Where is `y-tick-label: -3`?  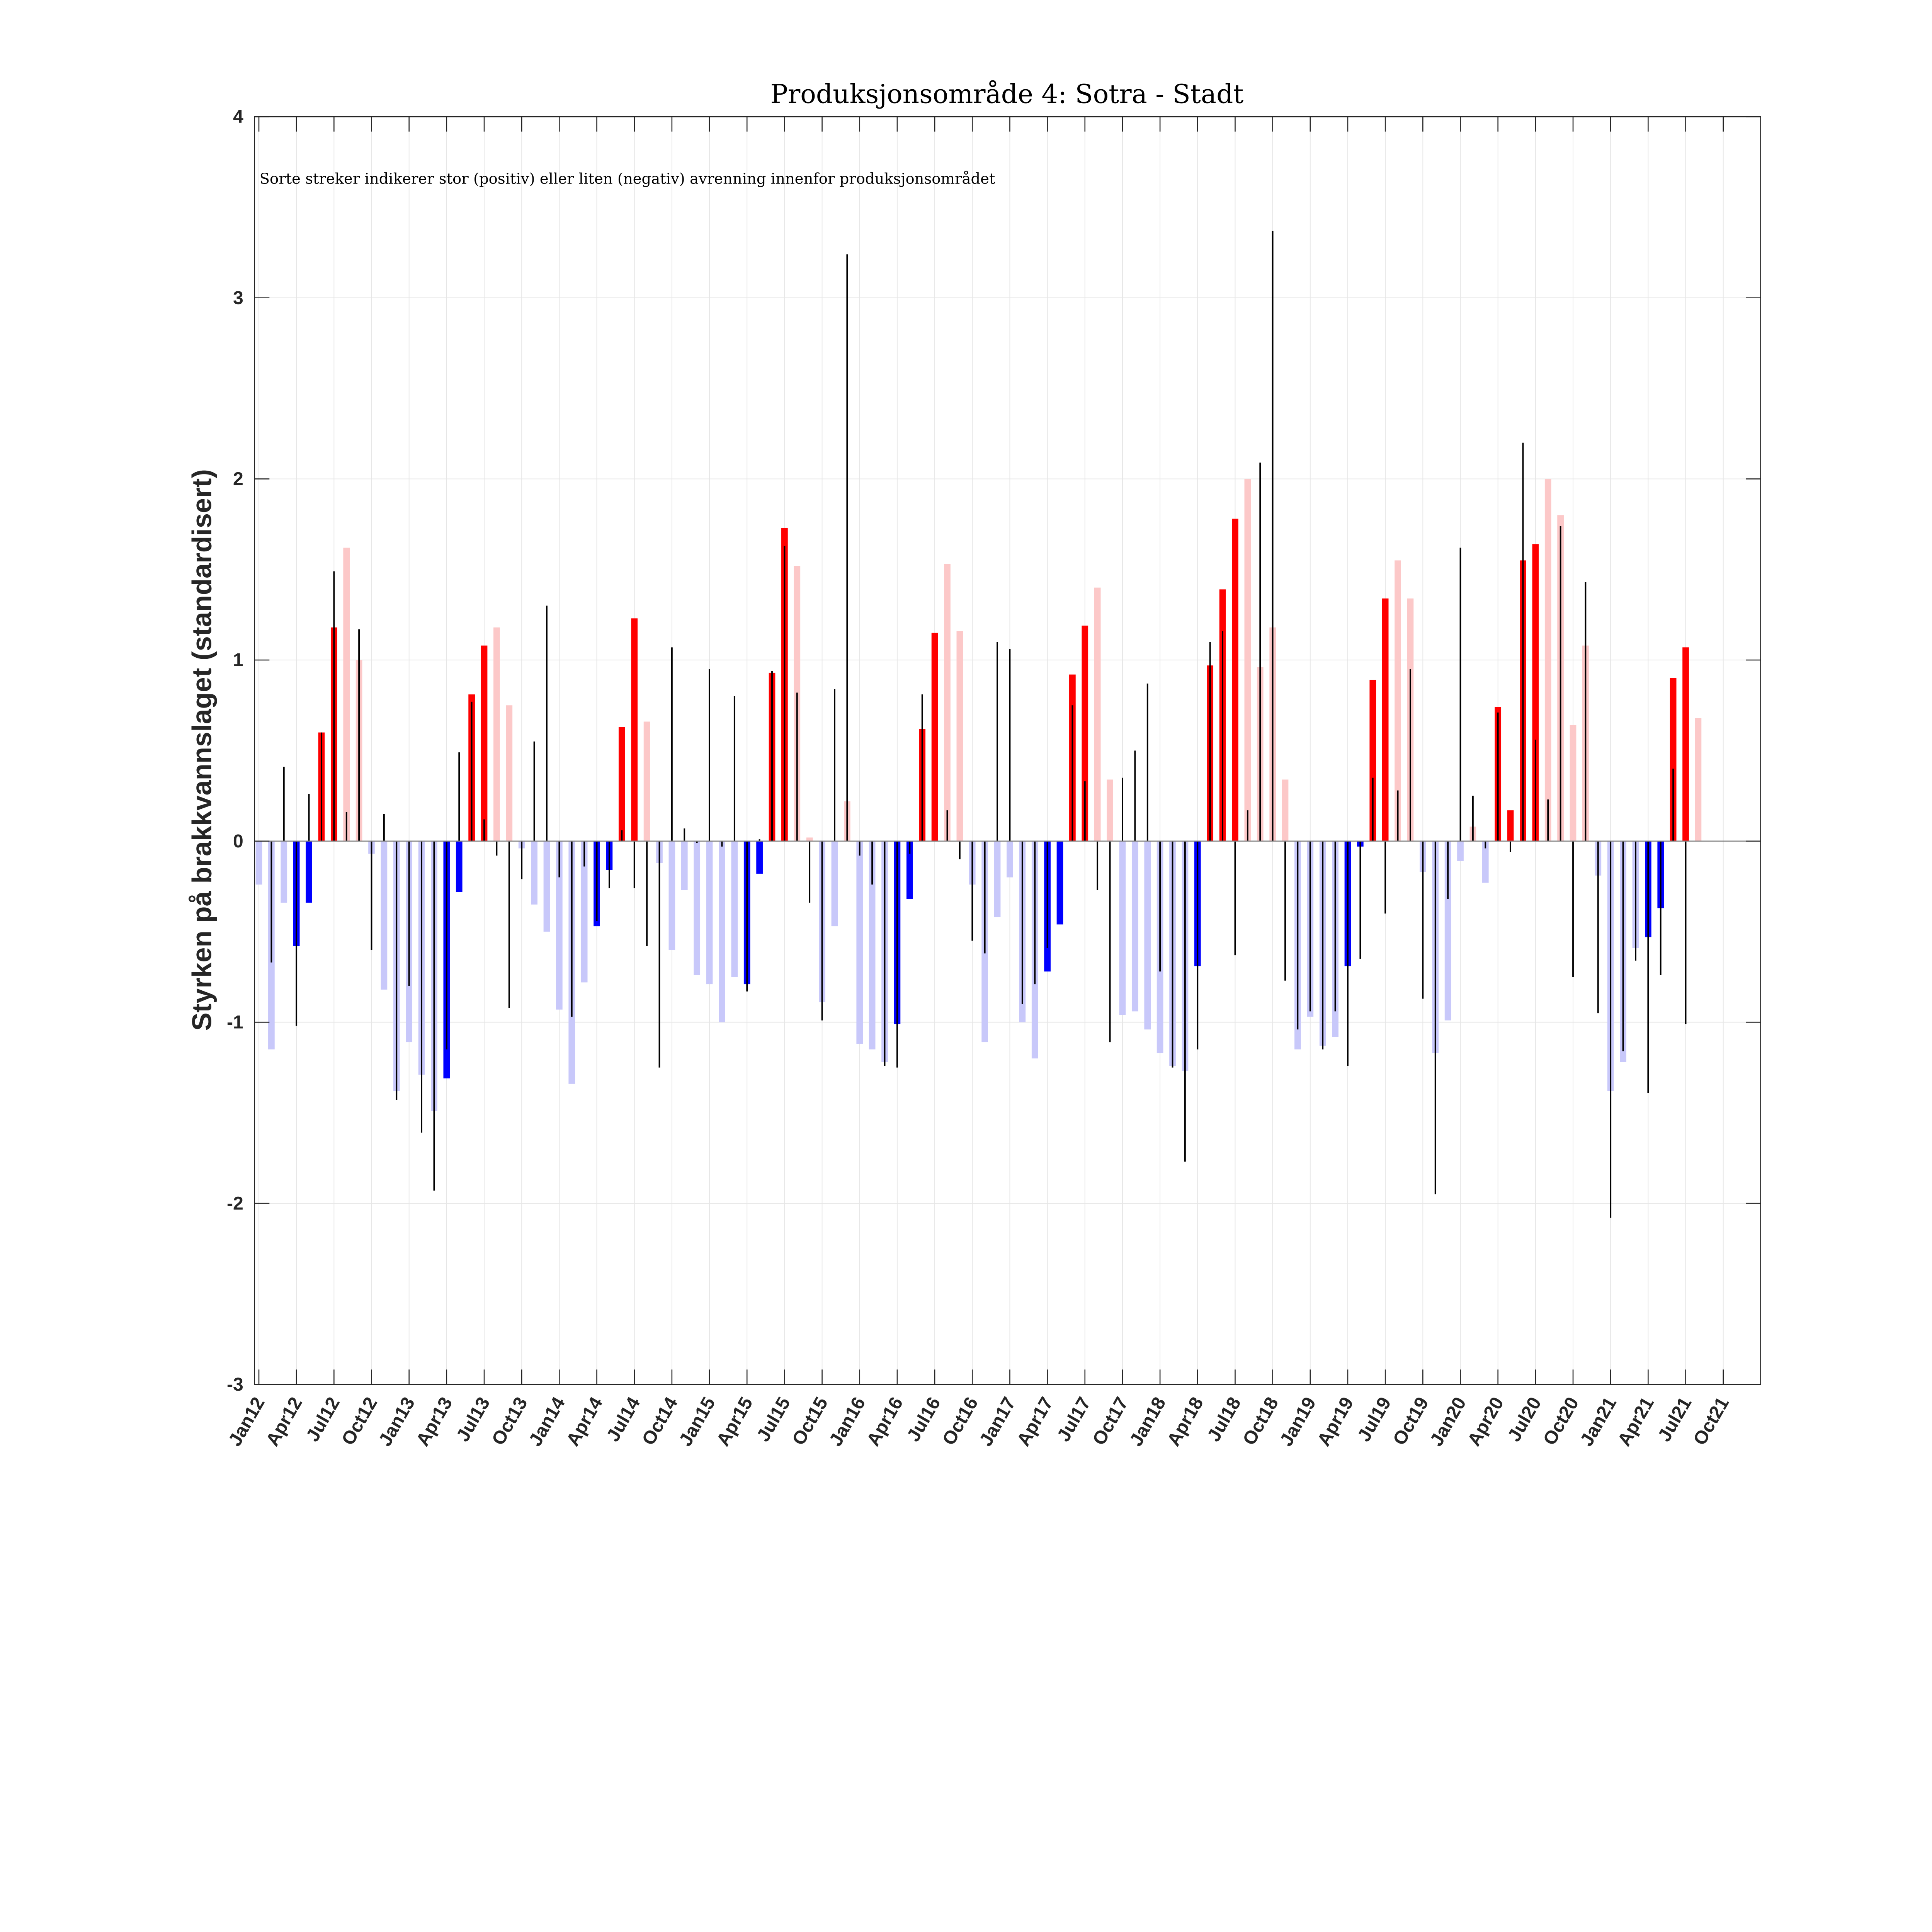 y-tick-label: -3 is located at coordinates (235, 1384).